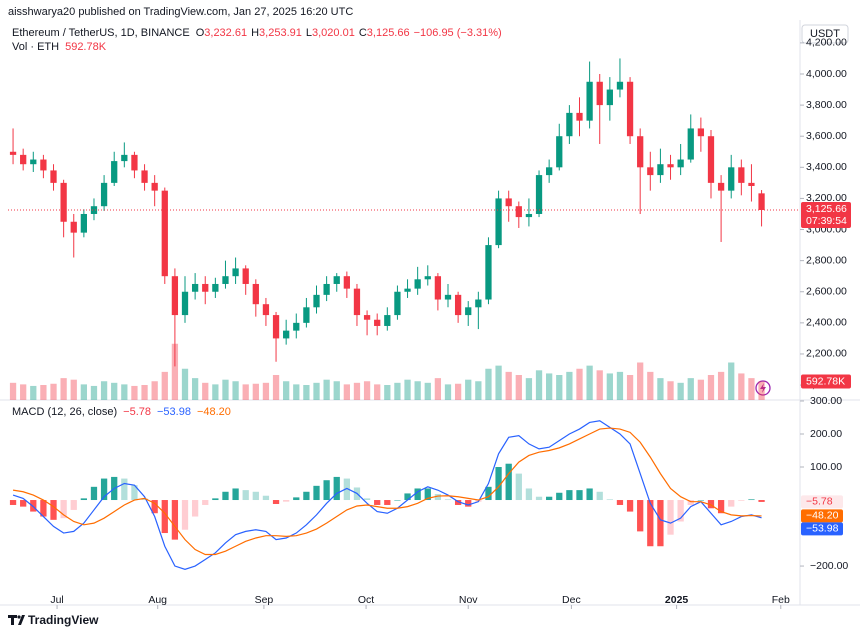 Image resolution: width=860 pixels, height=636 pixels. What do you see at coordinates (174, 412) in the screenshot?
I see `macd-value: −53.98` at bounding box center [174, 412].